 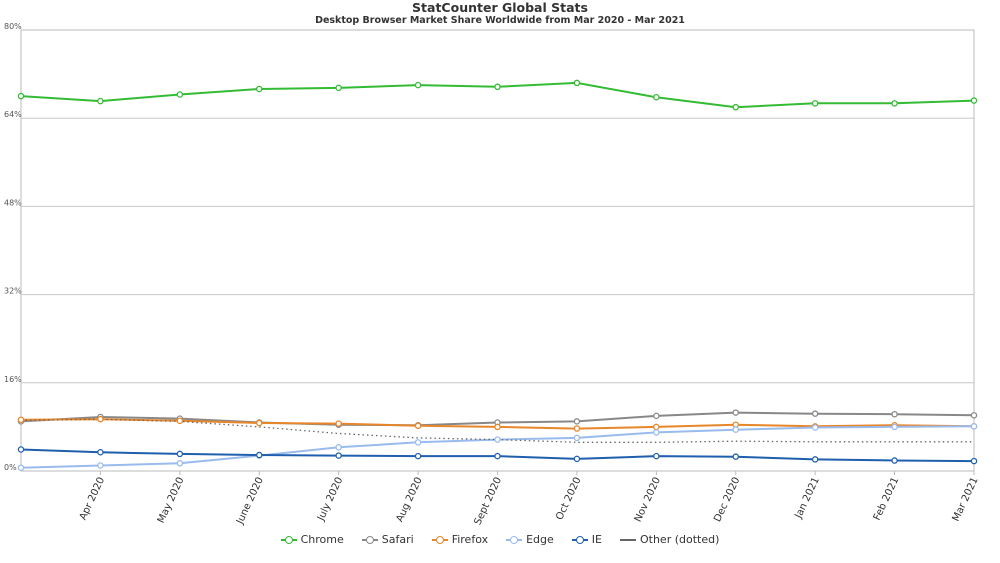 I want to click on legend: Chrome Safari Firefox Edge IE Other (dotted), so click(x=500, y=539).